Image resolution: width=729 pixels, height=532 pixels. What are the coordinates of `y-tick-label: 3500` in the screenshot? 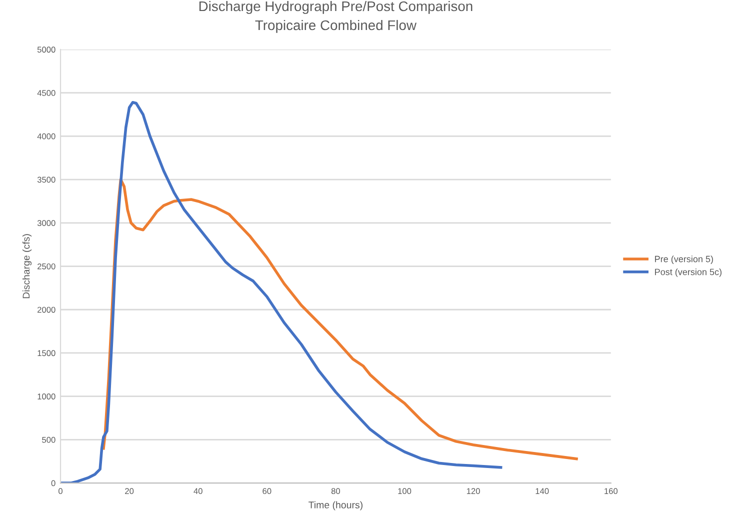 It's located at (46, 179).